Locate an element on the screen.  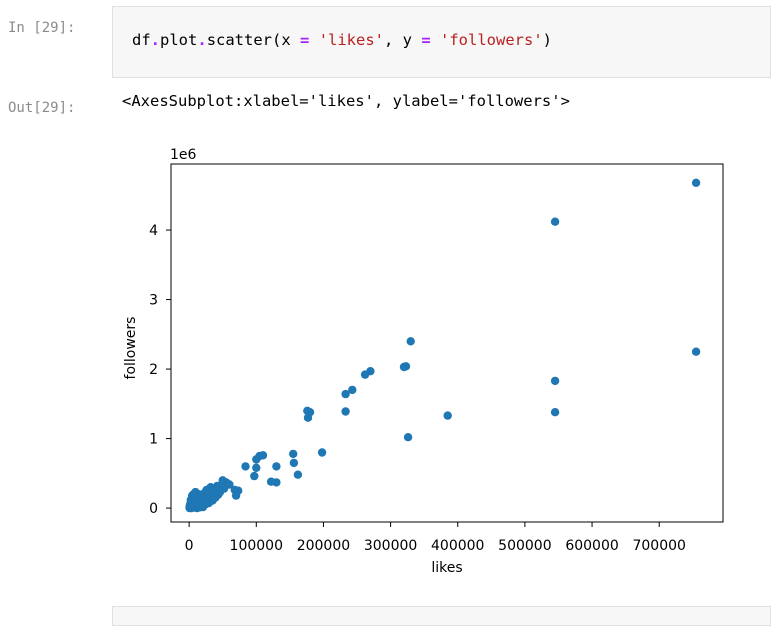
x-tick-label: 200000 is located at coordinates (323, 546).